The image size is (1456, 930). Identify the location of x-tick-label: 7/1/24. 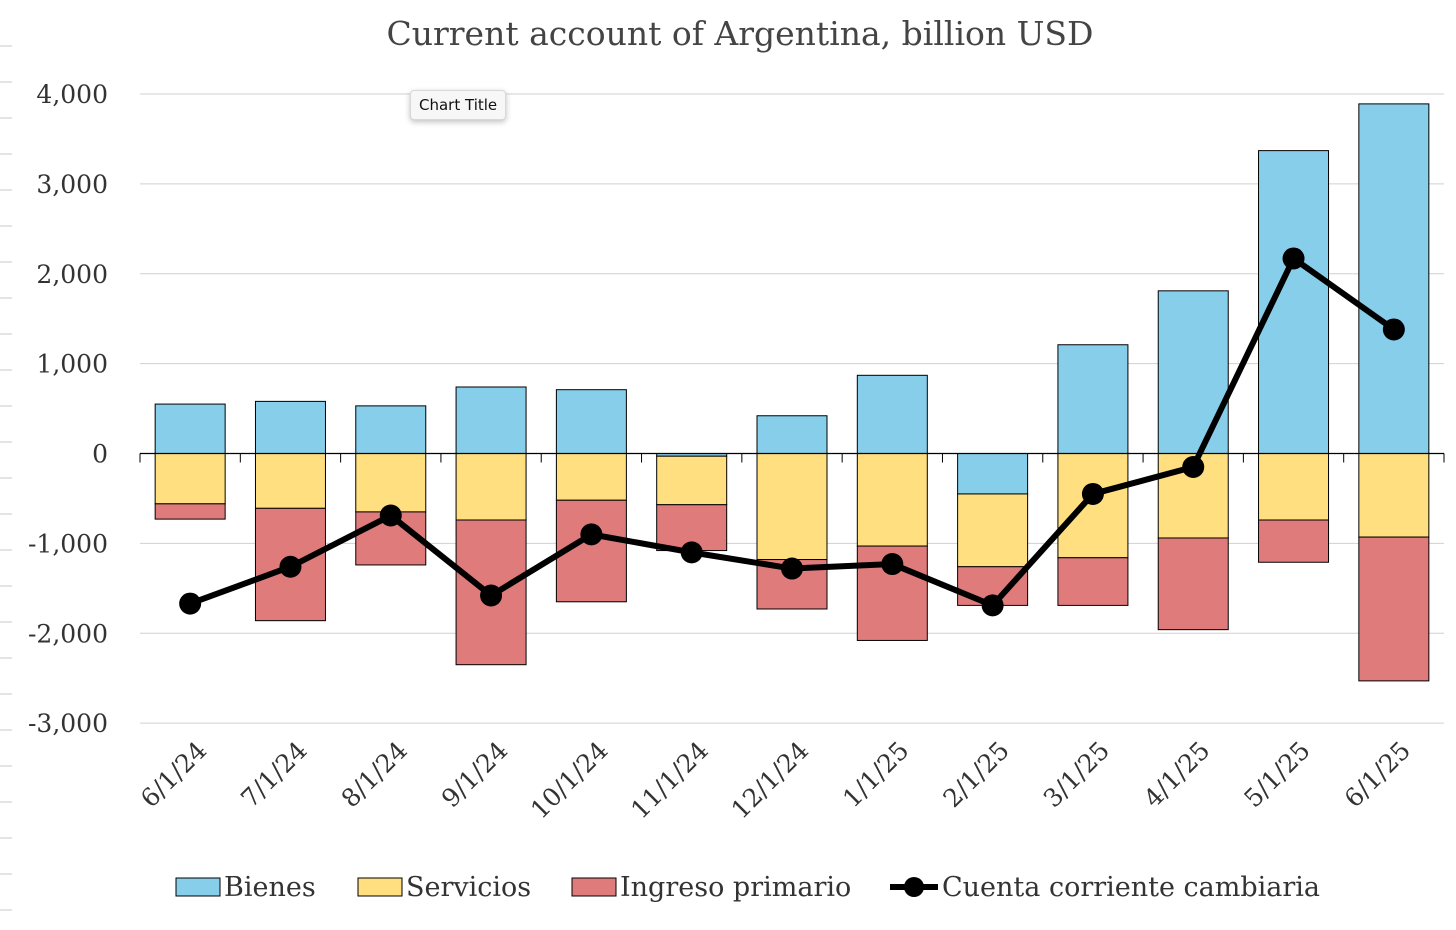
(273, 774).